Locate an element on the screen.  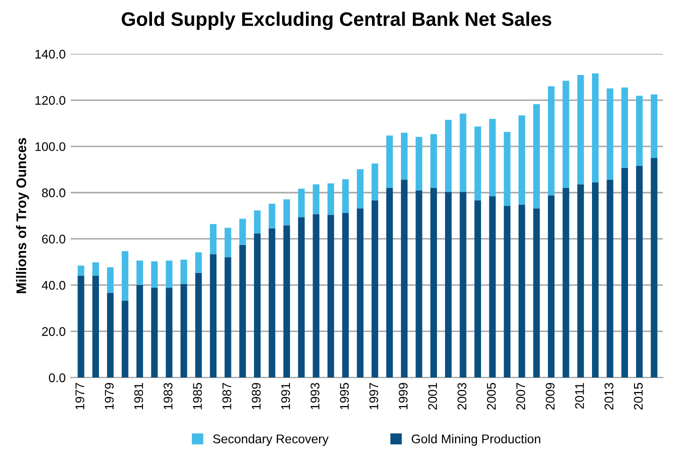
y-tick-label: 140.0 is located at coordinates (50, 54).